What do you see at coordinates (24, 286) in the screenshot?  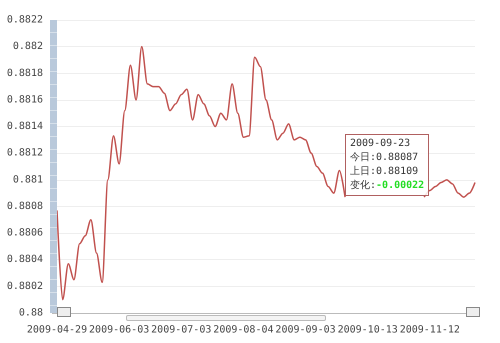 I see `y-tick-label: 0.8802` at bounding box center [24, 286].